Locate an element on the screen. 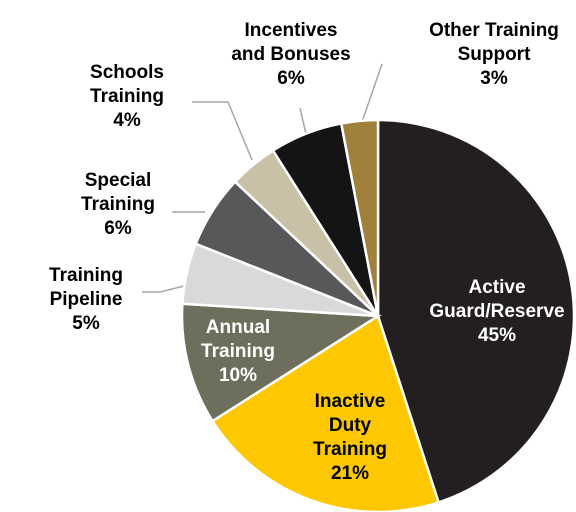  slice-label: Active Guard/Reserve 45% is located at coordinates (496, 312).